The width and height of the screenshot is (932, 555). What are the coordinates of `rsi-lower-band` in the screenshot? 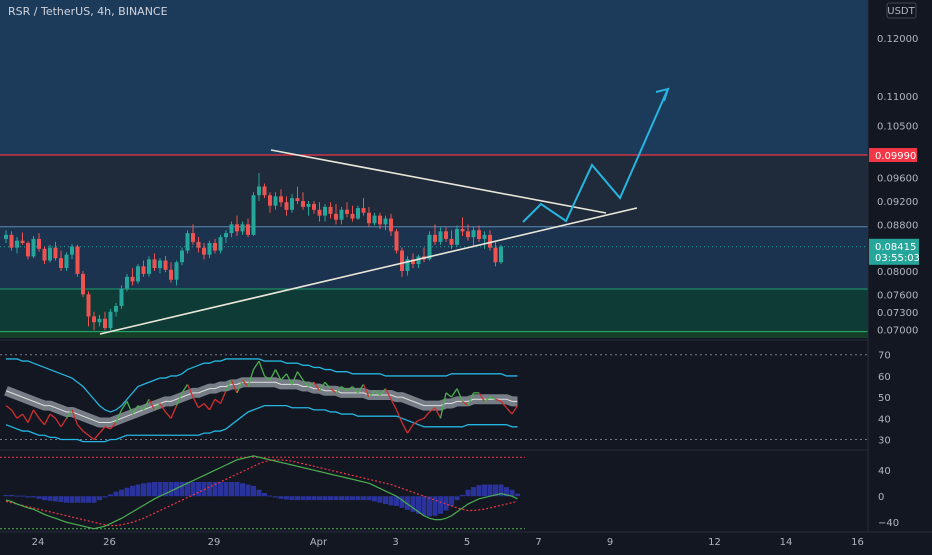 It's located at (261, 423).